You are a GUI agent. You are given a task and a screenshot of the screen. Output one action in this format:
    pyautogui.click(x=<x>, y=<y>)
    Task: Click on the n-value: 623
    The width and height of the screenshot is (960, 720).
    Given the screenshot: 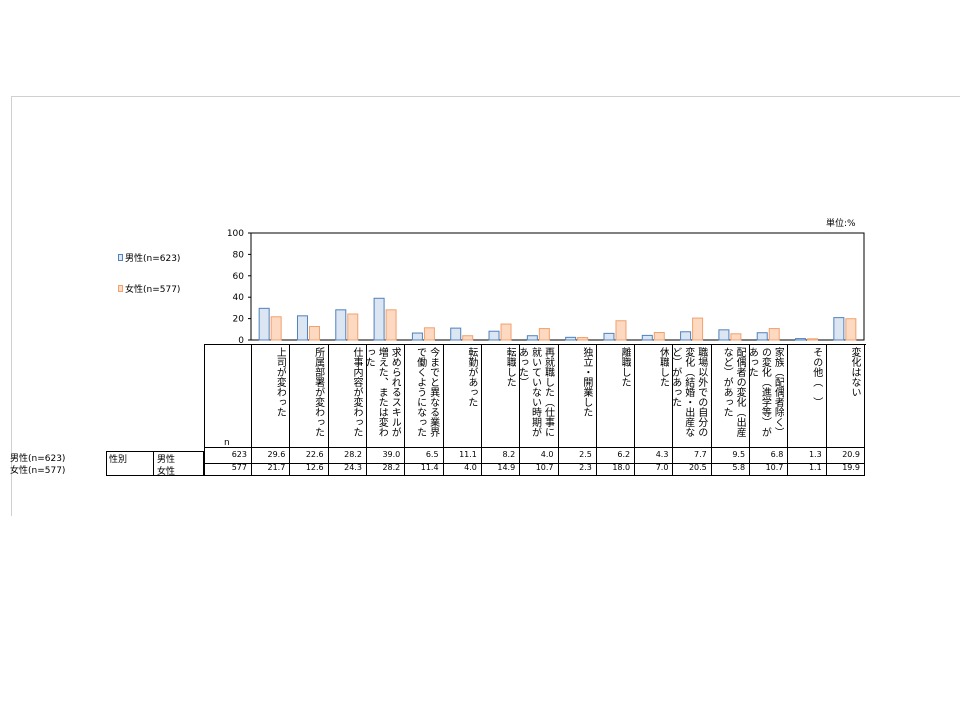 What is the action you would take?
    pyautogui.click(x=239, y=454)
    